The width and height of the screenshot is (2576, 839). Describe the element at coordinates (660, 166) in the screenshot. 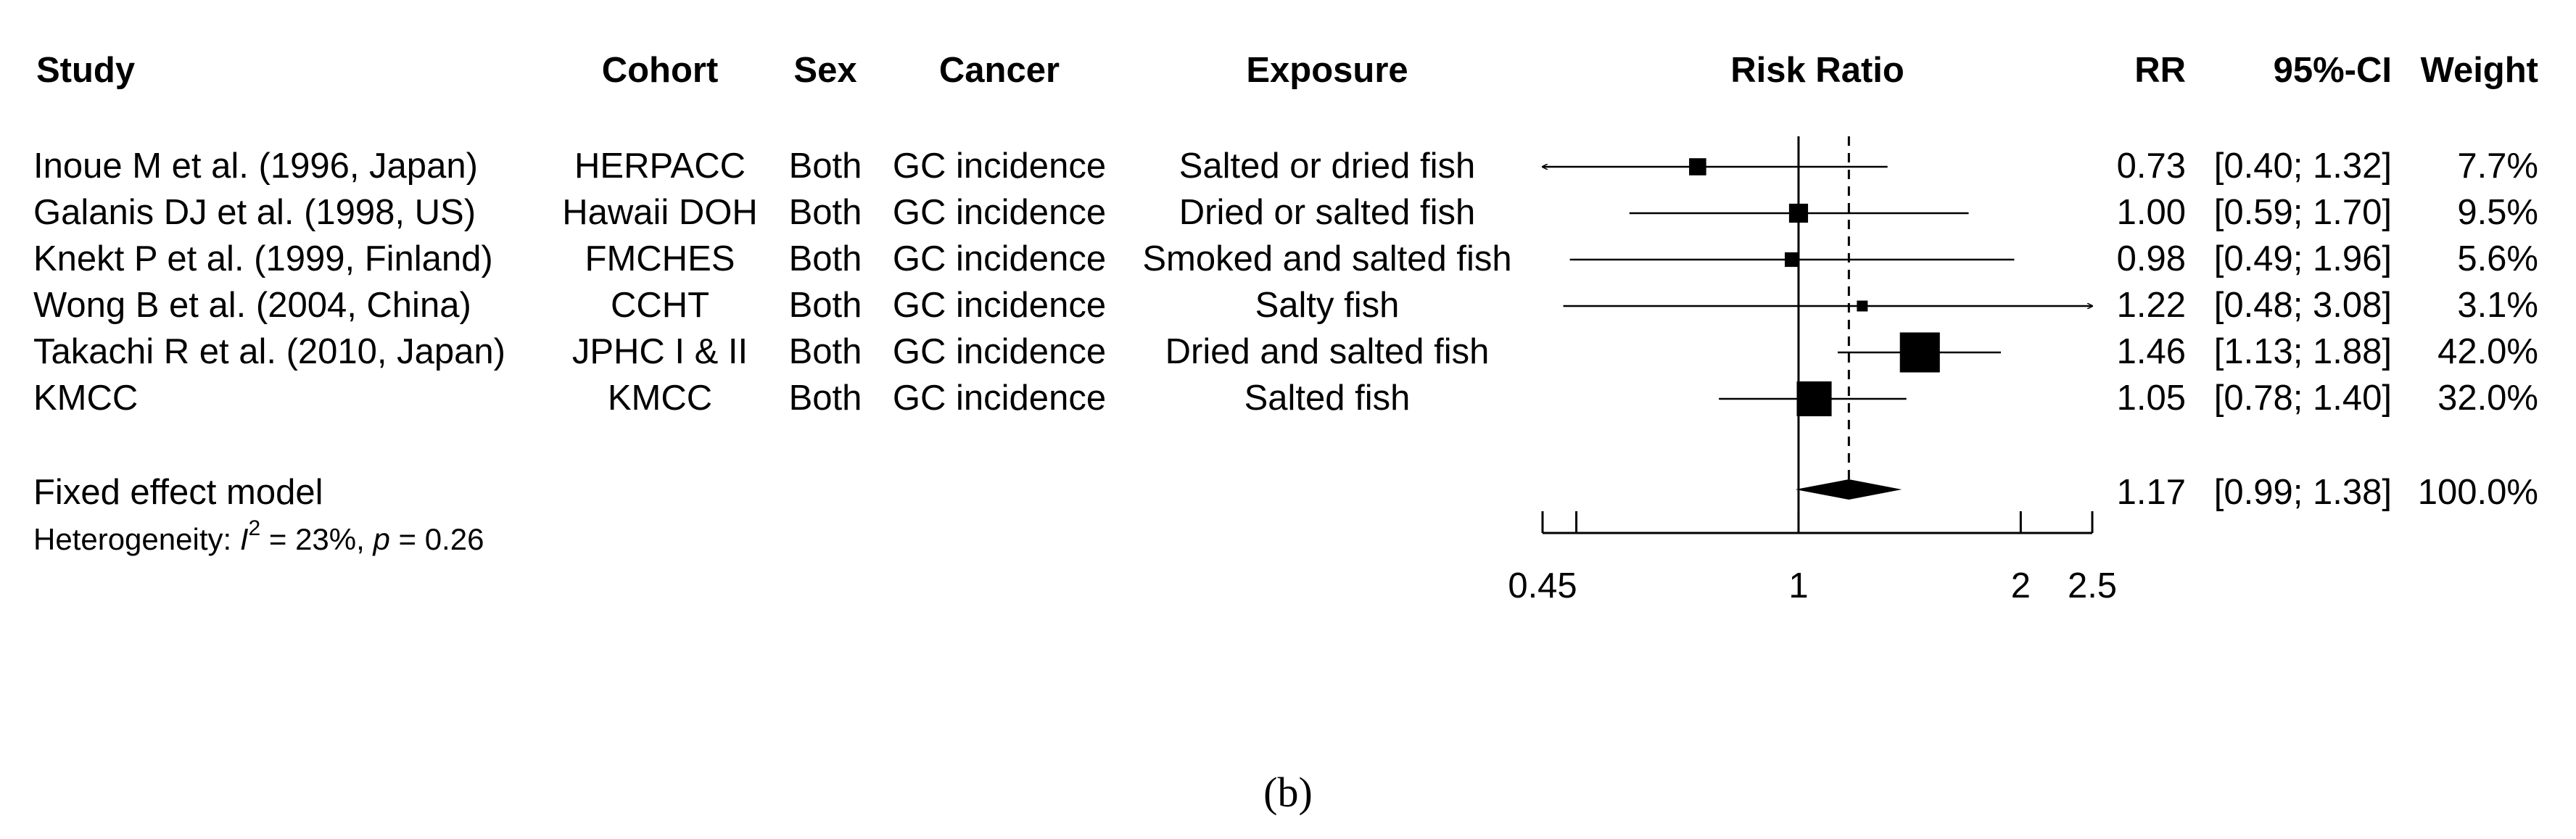

I see `study-cohort: HERPACC` at that location.